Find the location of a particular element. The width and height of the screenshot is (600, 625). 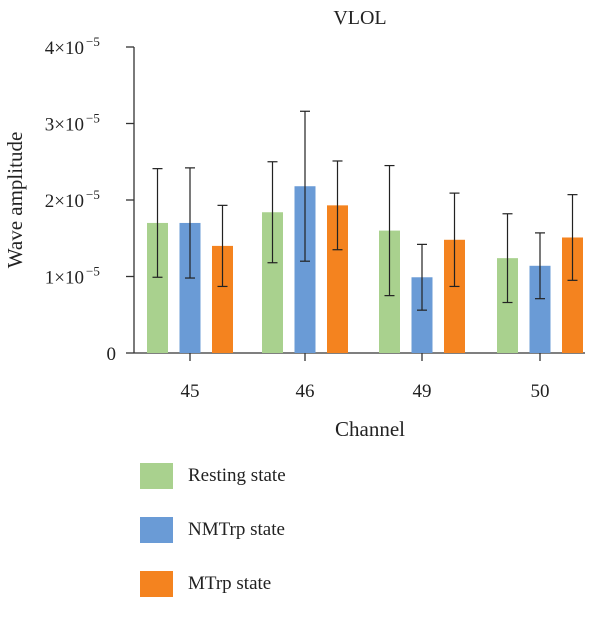

x-tick-label-49: 49 is located at coordinates (422, 391).